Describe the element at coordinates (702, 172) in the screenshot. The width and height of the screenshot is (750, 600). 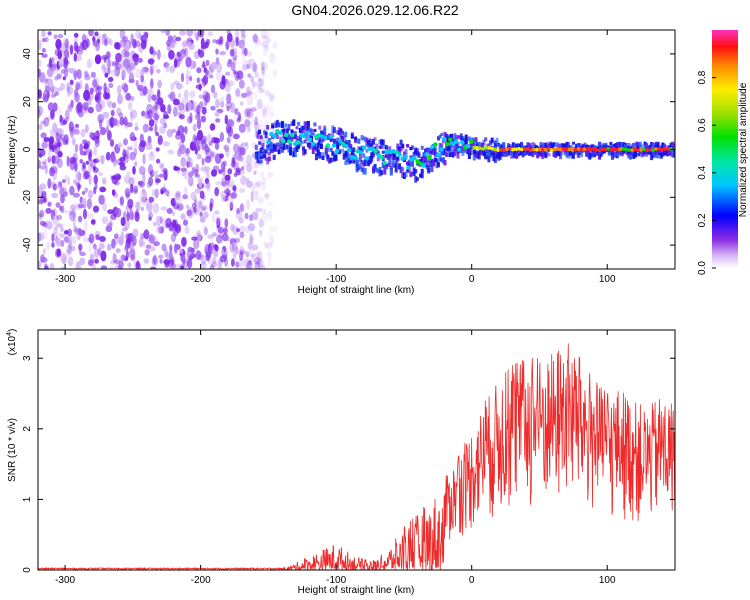
I see `colorbar-tick-label: 0.4` at that location.